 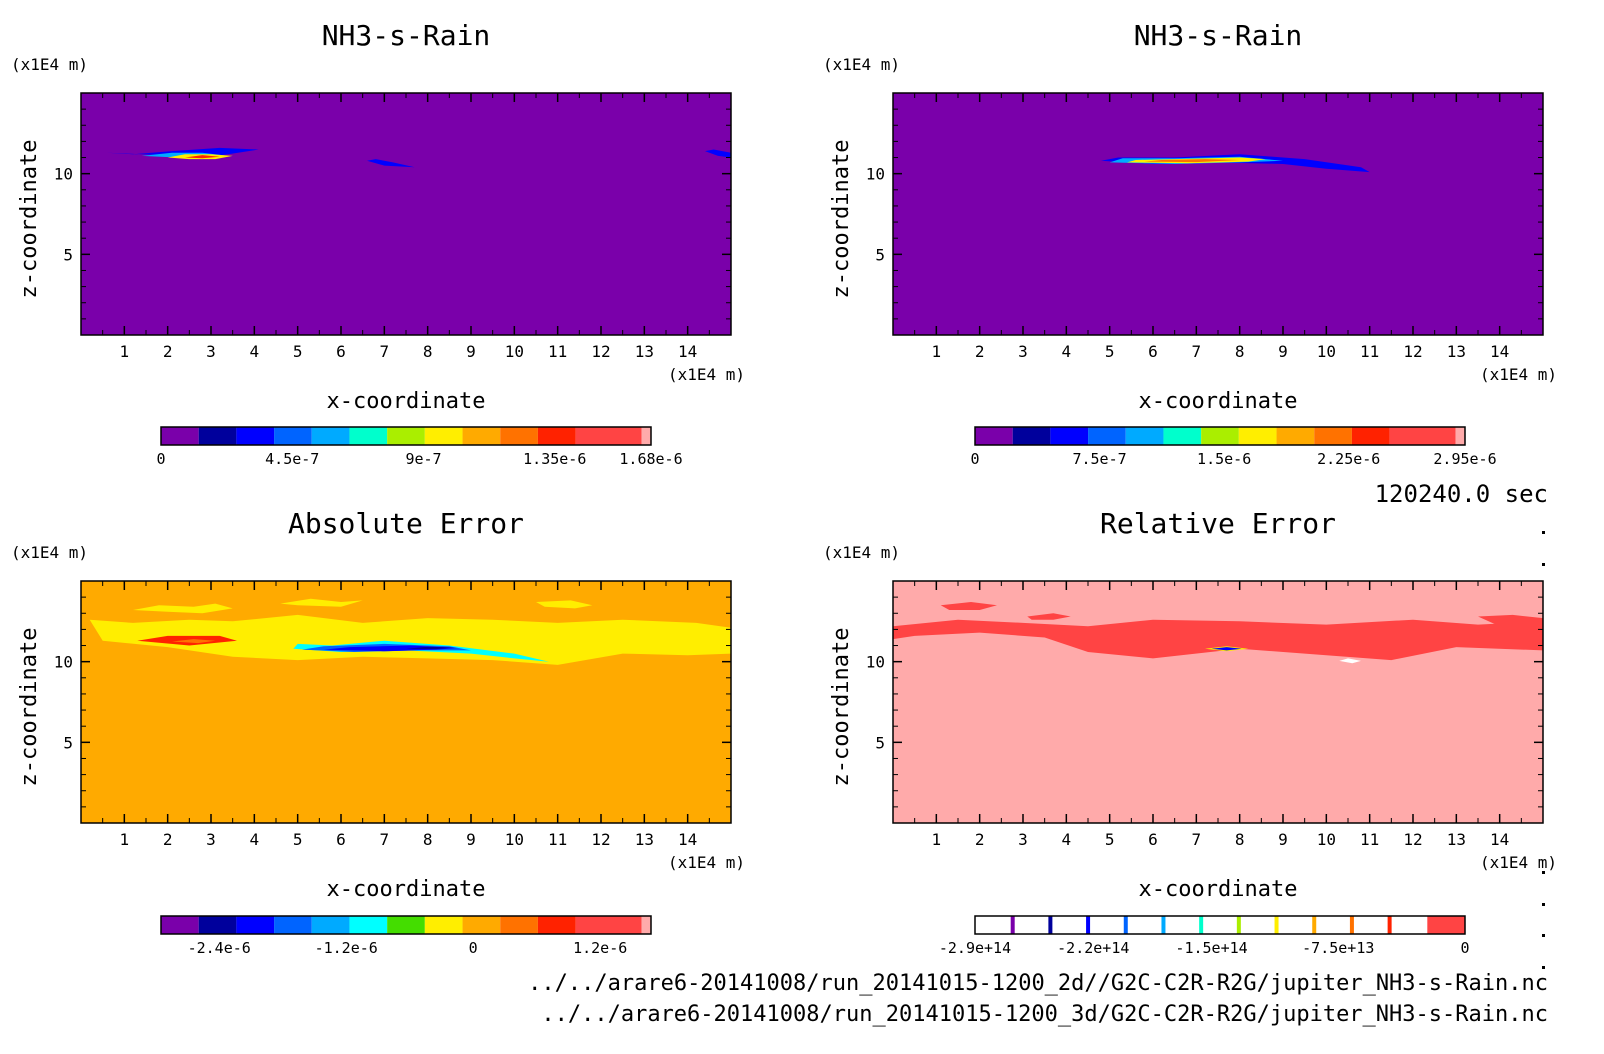 What do you see at coordinates (1338, 948) in the screenshot?
I see `colorbar-tick-label: -7.5e+13` at bounding box center [1338, 948].